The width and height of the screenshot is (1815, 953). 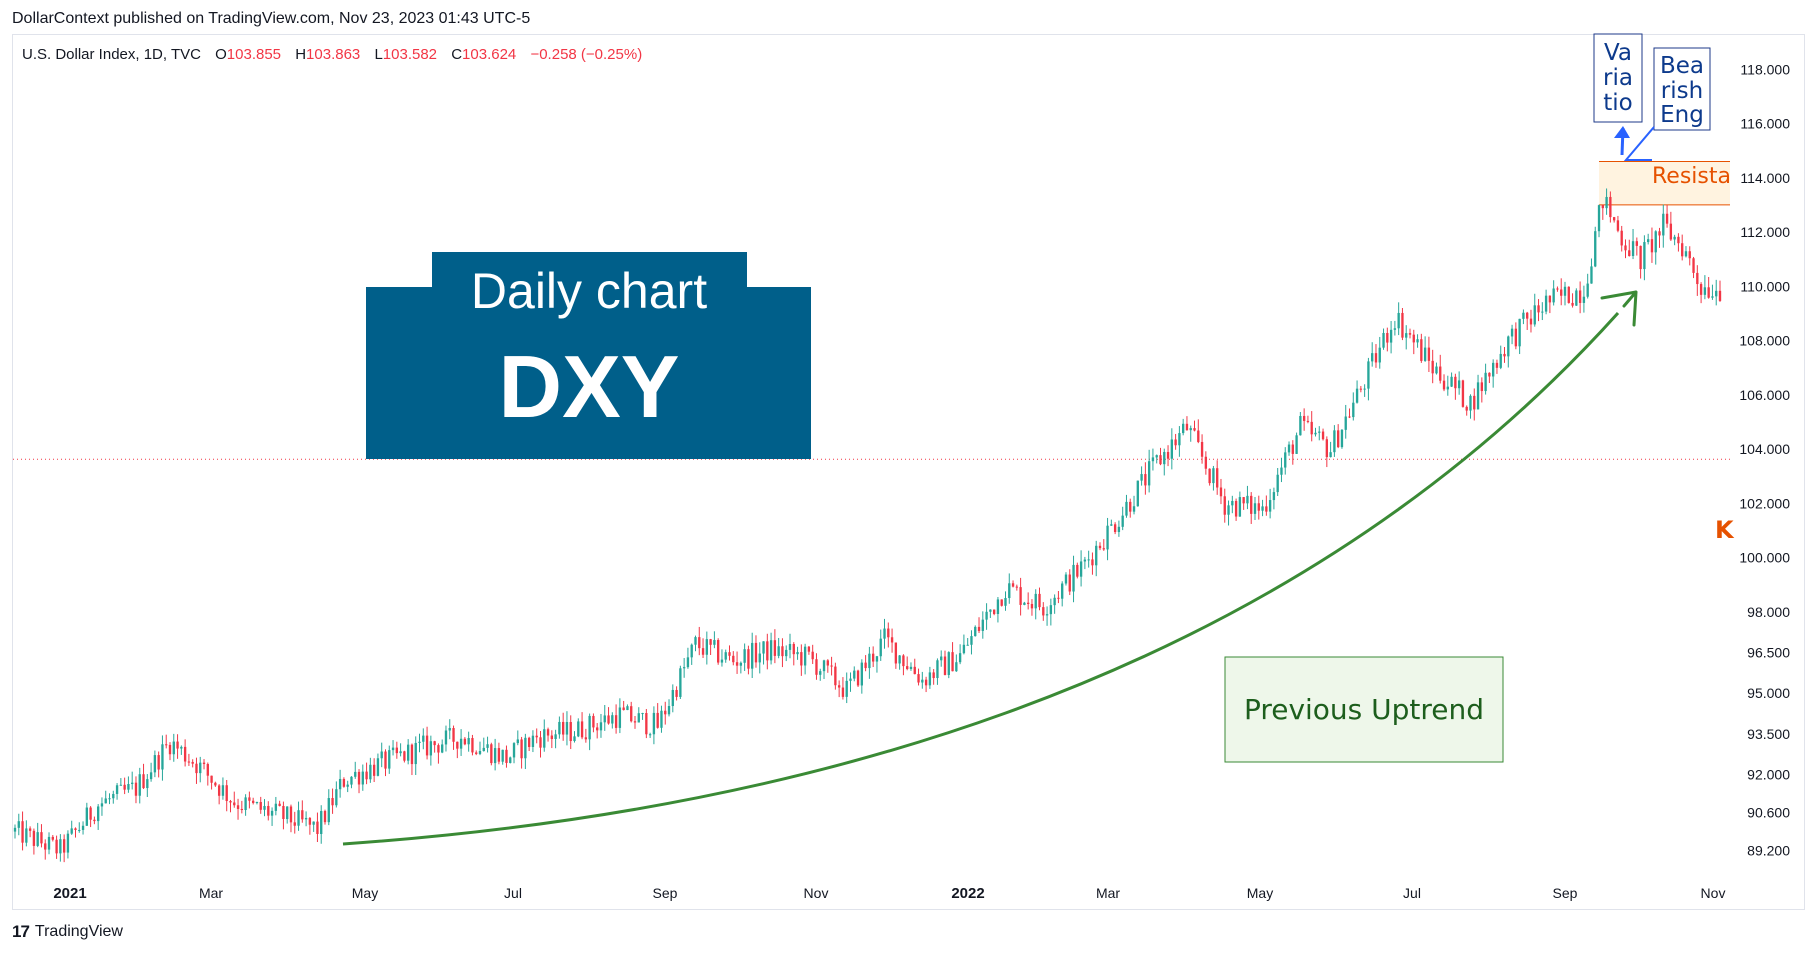 I want to click on previous-uptrend-label: Previous Uptrend, so click(x=1364, y=709).